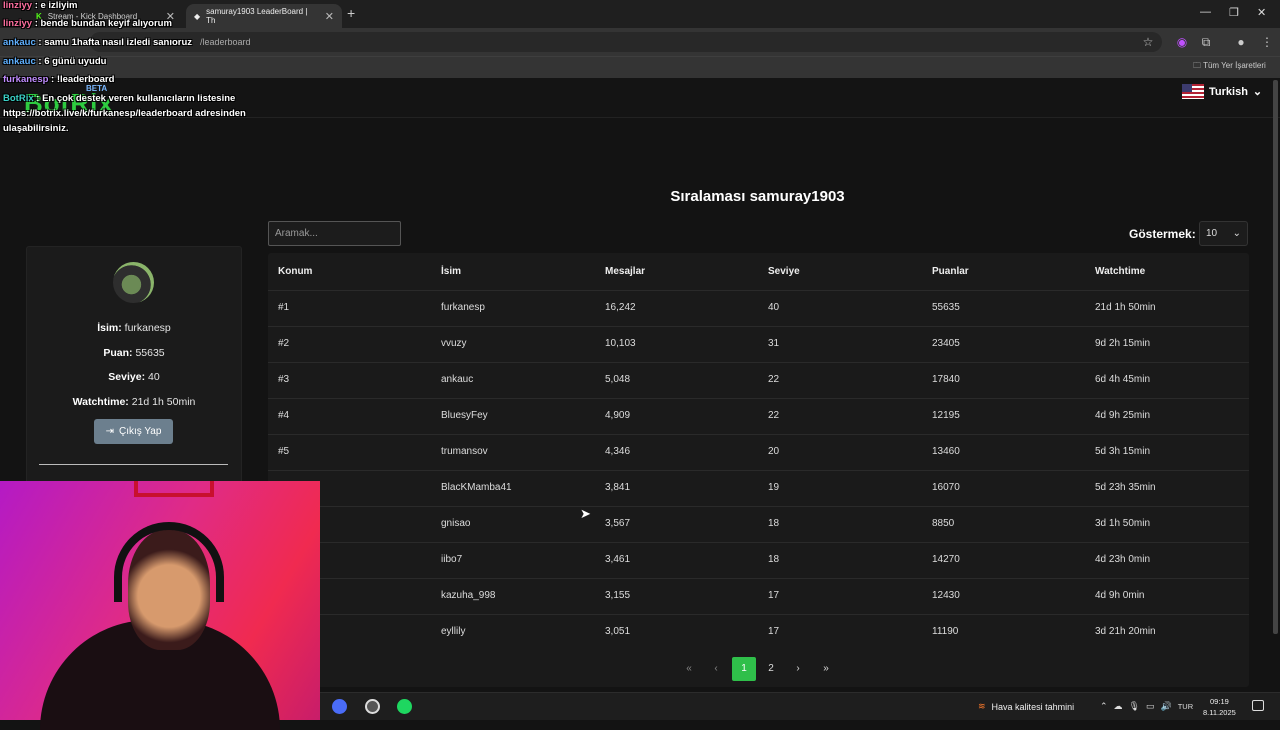  I want to click on profile-avatar-icon: ●, so click(1241, 42).